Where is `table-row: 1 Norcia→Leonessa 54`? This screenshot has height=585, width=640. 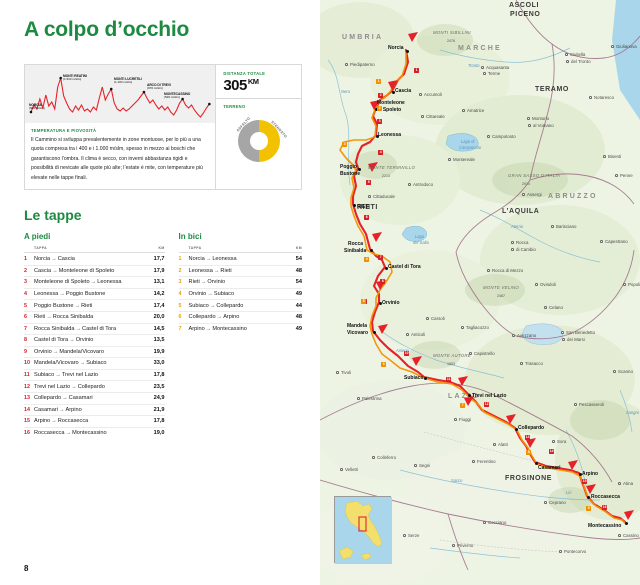
table-row: 1 Norcia→Leonessa 54 is located at coordinates (240, 260).